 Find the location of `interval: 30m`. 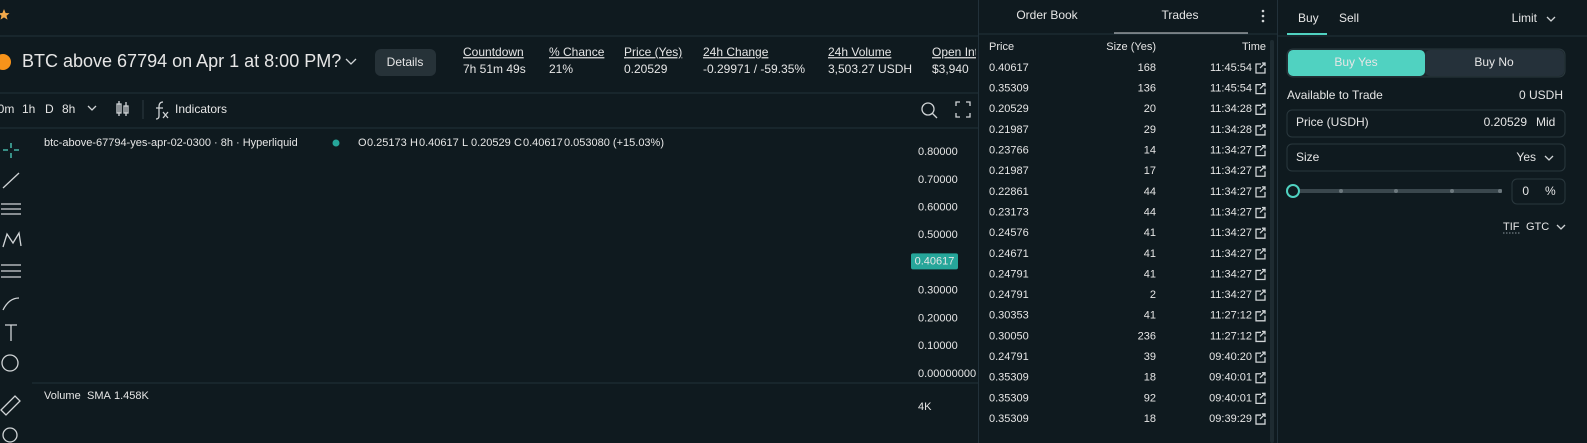

interval: 30m is located at coordinates (7, 109).